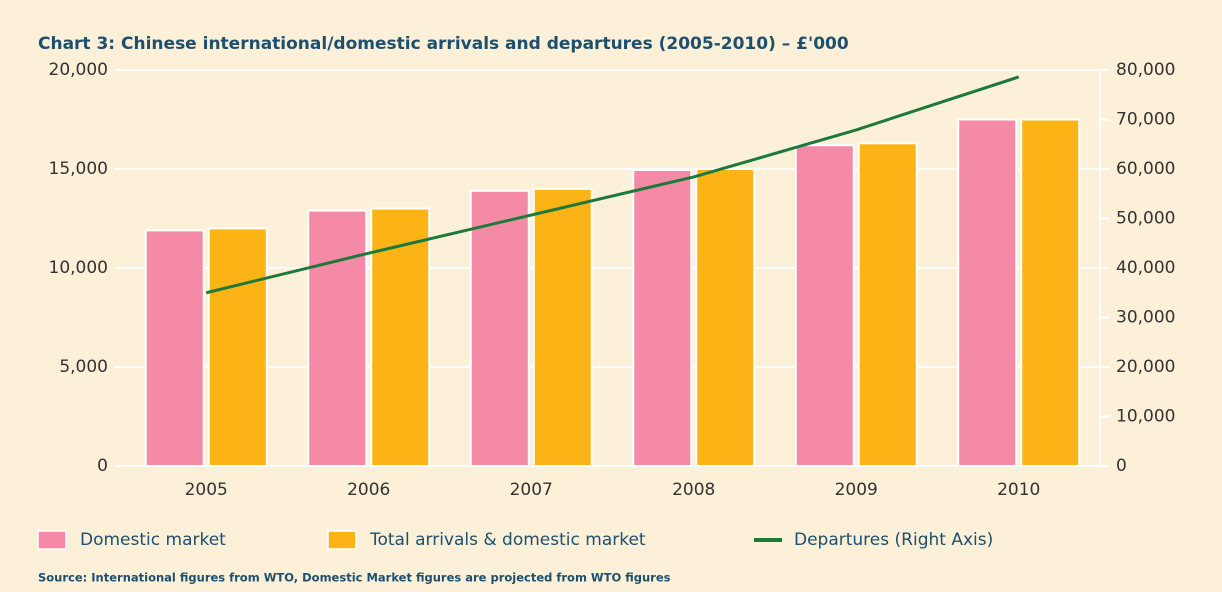 Image resolution: width=1222 pixels, height=592 pixels. I want to click on y2-tick-label: 10,000, so click(1145, 417).